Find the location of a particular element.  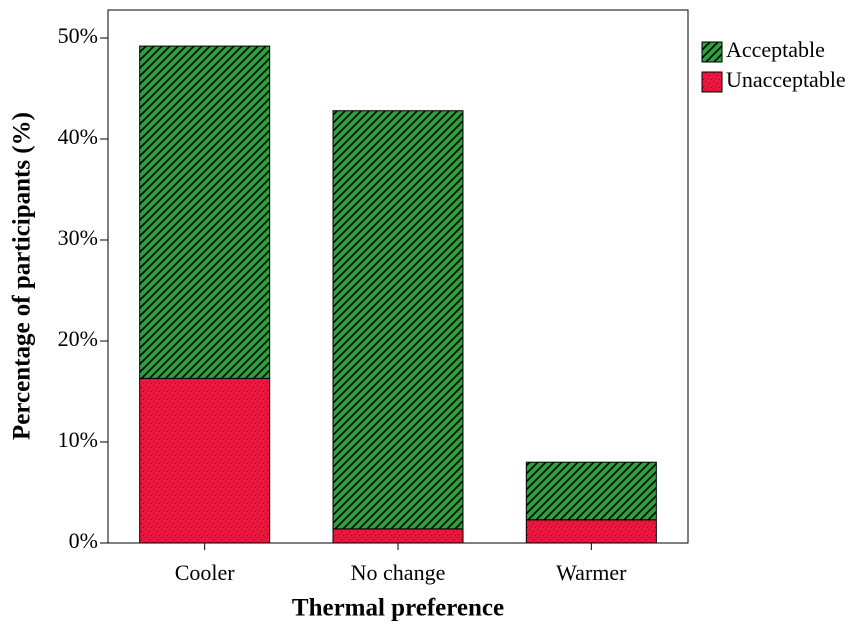

y-tick-label: 40% is located at coordinates (78, 136).